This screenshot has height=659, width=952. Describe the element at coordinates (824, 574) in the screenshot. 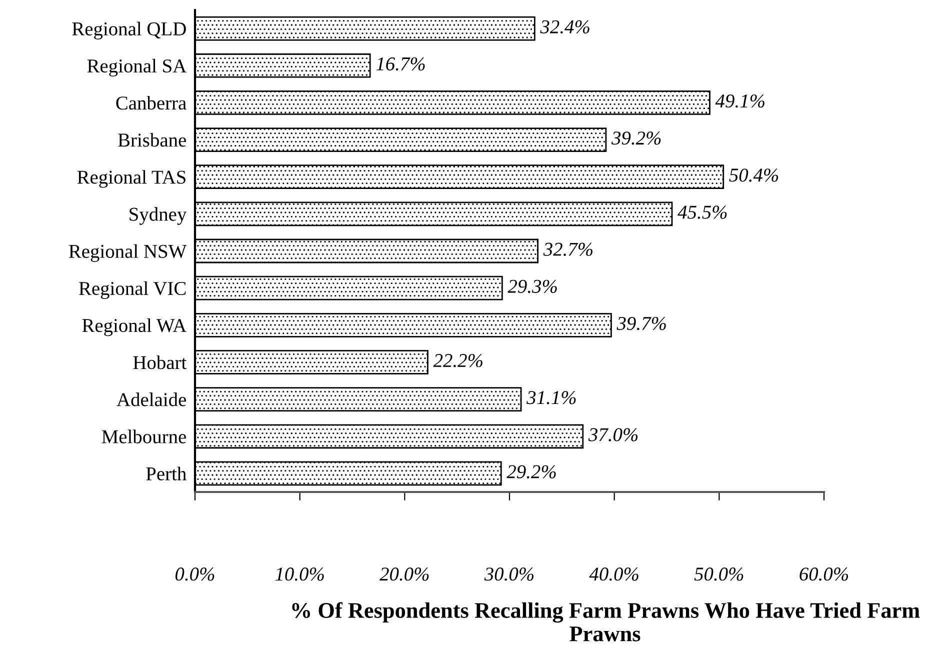

I see `x-tick-label: 60.0%` at that location.